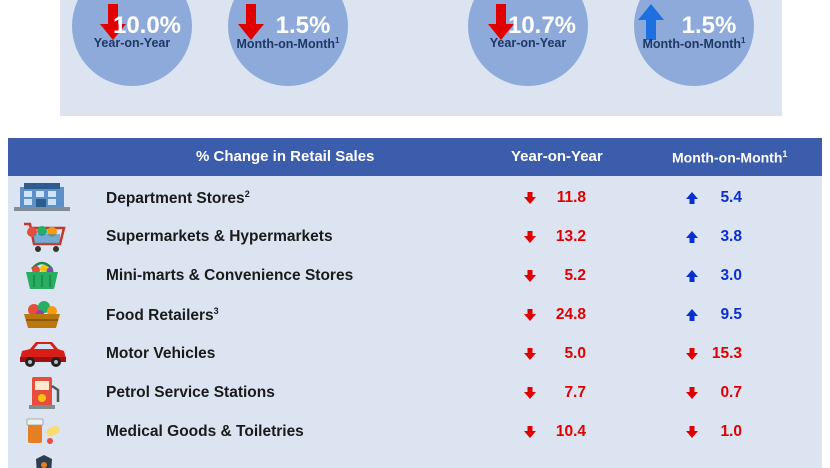 The width and height of the screenshot is (830, 468). What do you see at coordinates (552, 355) in the screenshot?
I see `yoy-cell: 5.0` at bounding box center [552, 355].